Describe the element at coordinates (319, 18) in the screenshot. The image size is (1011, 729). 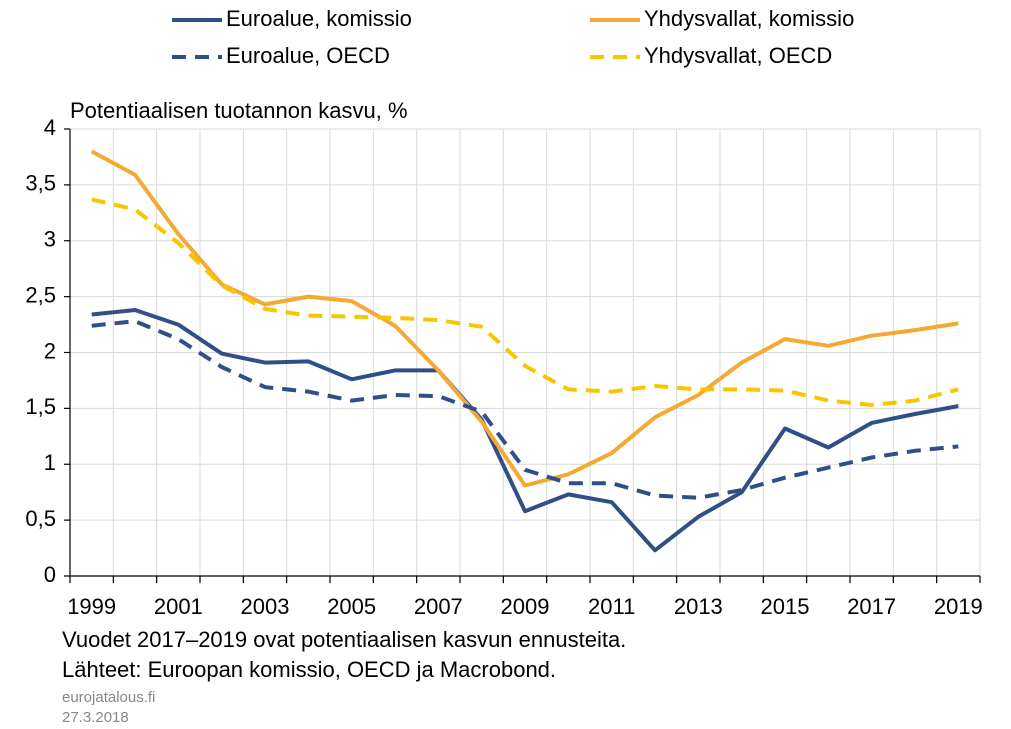
I see `legend-label: Euroalue, komissio` at that location.